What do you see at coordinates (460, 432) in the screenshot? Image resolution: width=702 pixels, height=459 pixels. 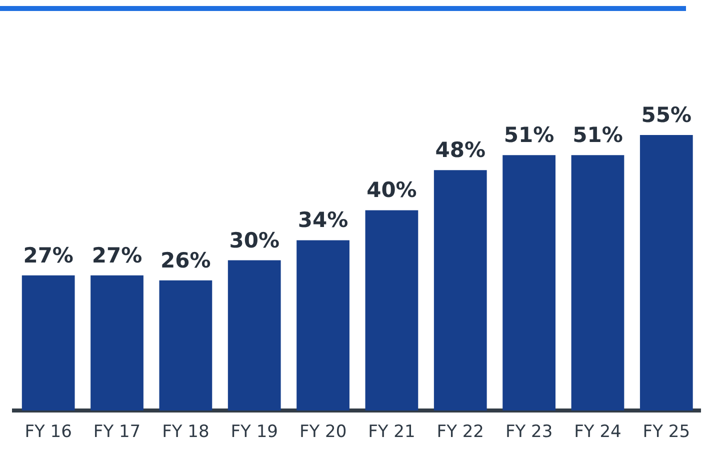 I see `x-tick-label: FY 22` at bounding box center [460, 432].